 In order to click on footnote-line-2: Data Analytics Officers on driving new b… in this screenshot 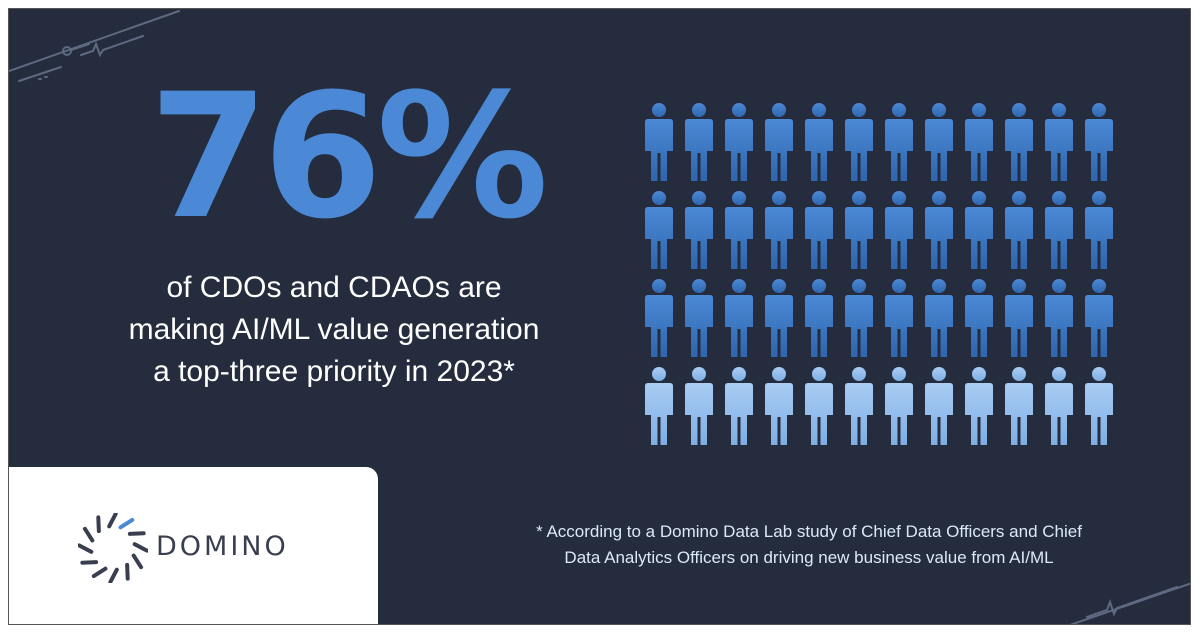, I will do `click(809, 557)`.